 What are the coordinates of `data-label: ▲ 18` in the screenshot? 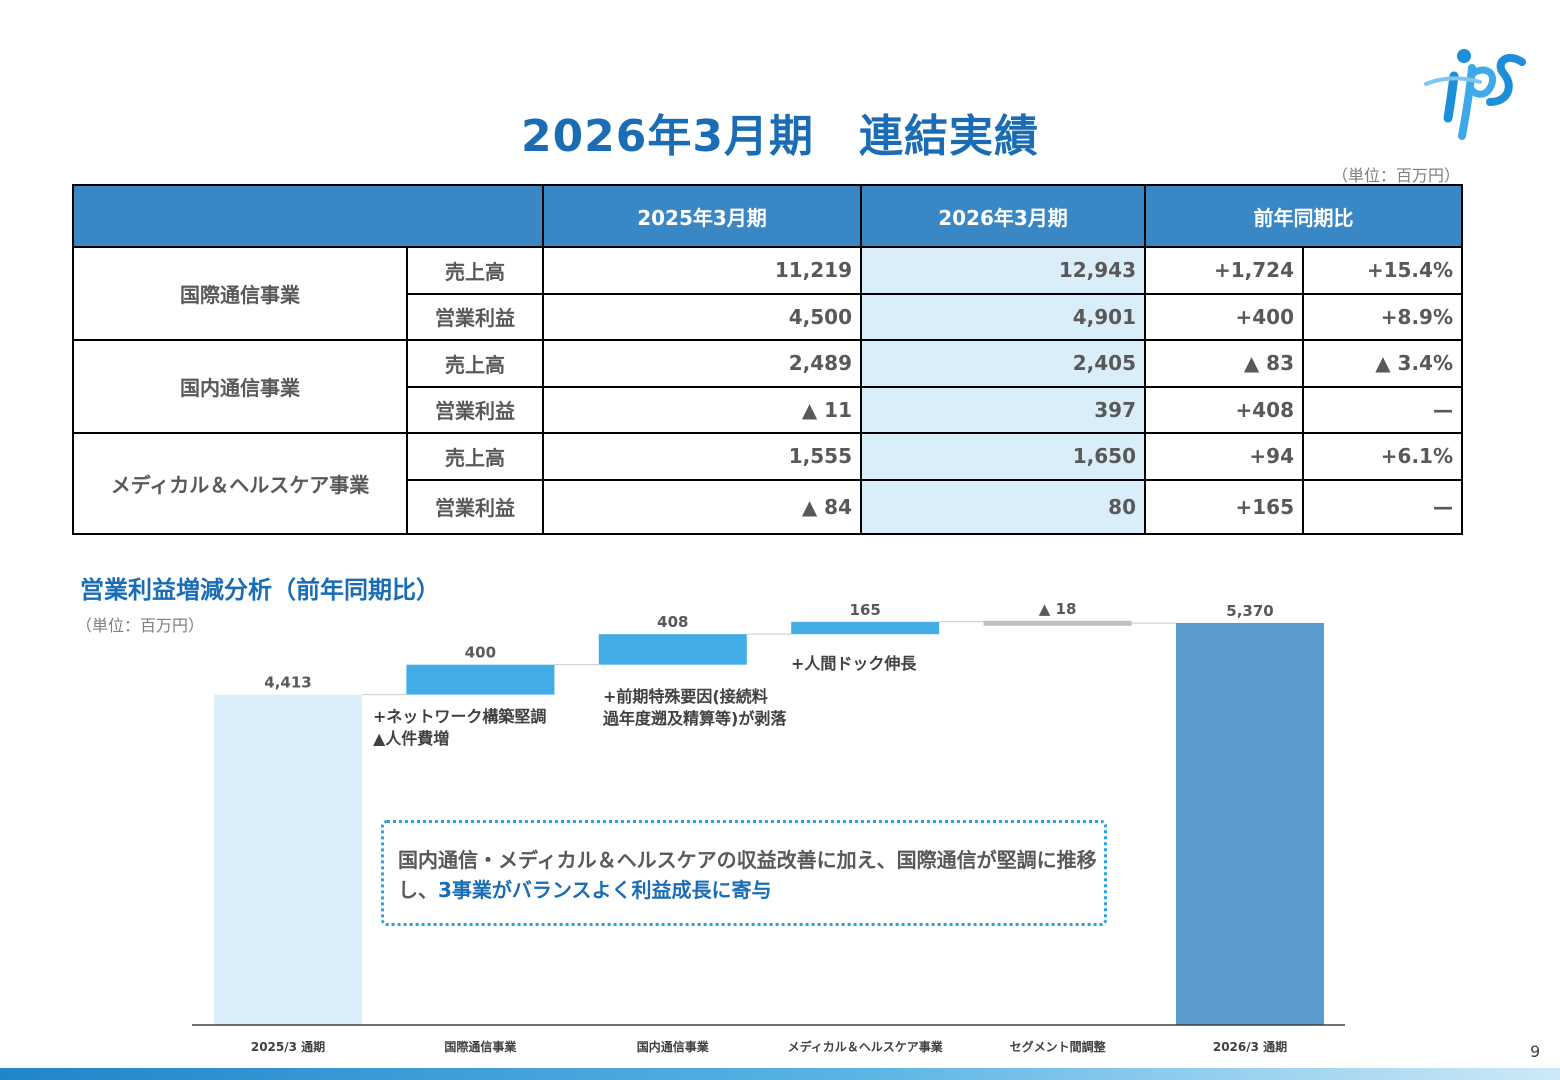 It's located at (1058, 609).